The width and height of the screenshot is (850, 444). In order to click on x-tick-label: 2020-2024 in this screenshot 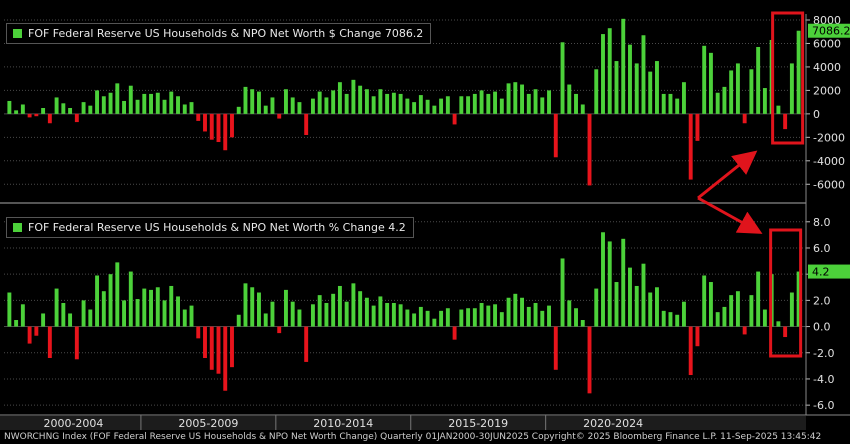, I will do `click(613, 423)`.